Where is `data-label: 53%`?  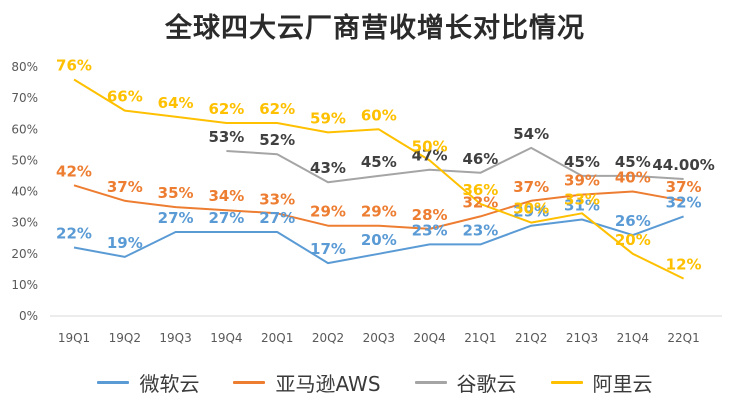
data-label: 53% is located at coordinates (226, 137).